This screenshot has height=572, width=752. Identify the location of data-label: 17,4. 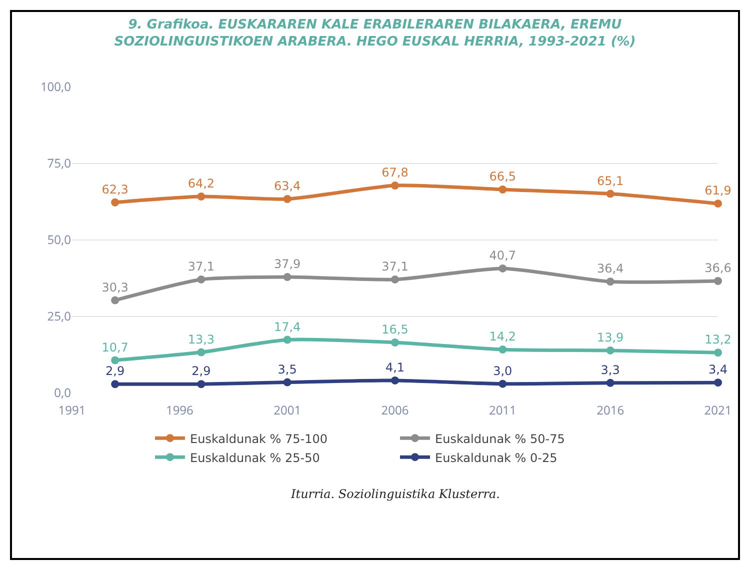
(287, 327).